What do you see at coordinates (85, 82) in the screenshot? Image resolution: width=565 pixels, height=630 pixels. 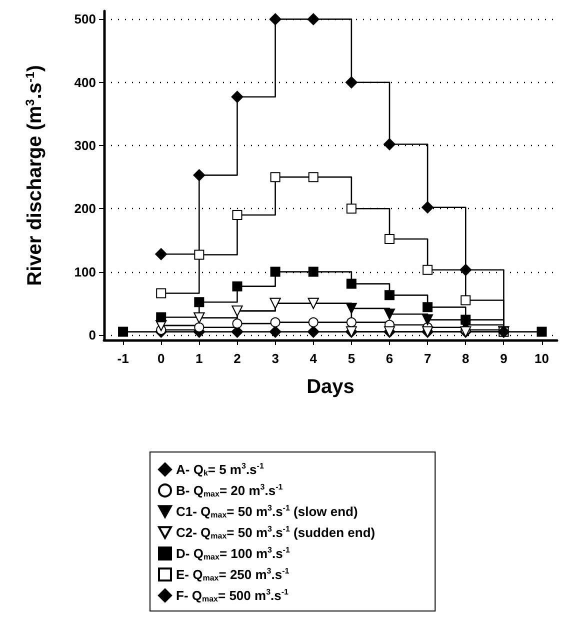 I see `y-tick-label: 400` at bounding box center [85, 82].